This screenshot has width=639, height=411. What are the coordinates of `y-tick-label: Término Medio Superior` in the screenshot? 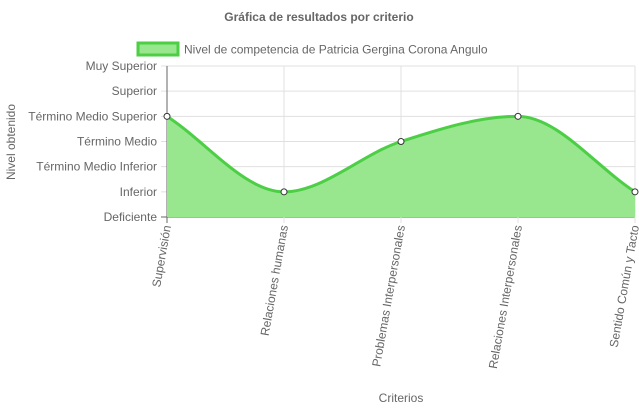 It's located at (92, 116).